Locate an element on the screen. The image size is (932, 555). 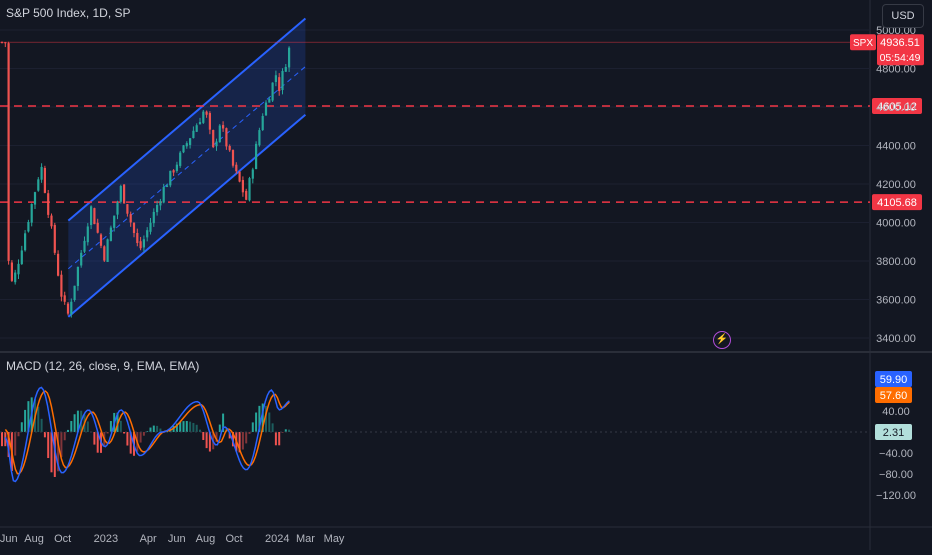
time-tick-label: Oct is located at coordinates (62, 539).